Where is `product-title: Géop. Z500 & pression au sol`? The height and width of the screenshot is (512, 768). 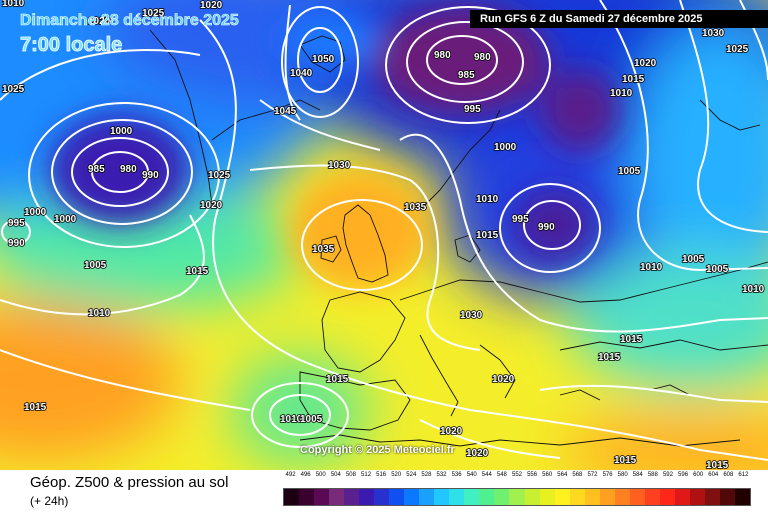 product-title: Géop. Z500 & pression au sol is located at coordinates (129, 482).